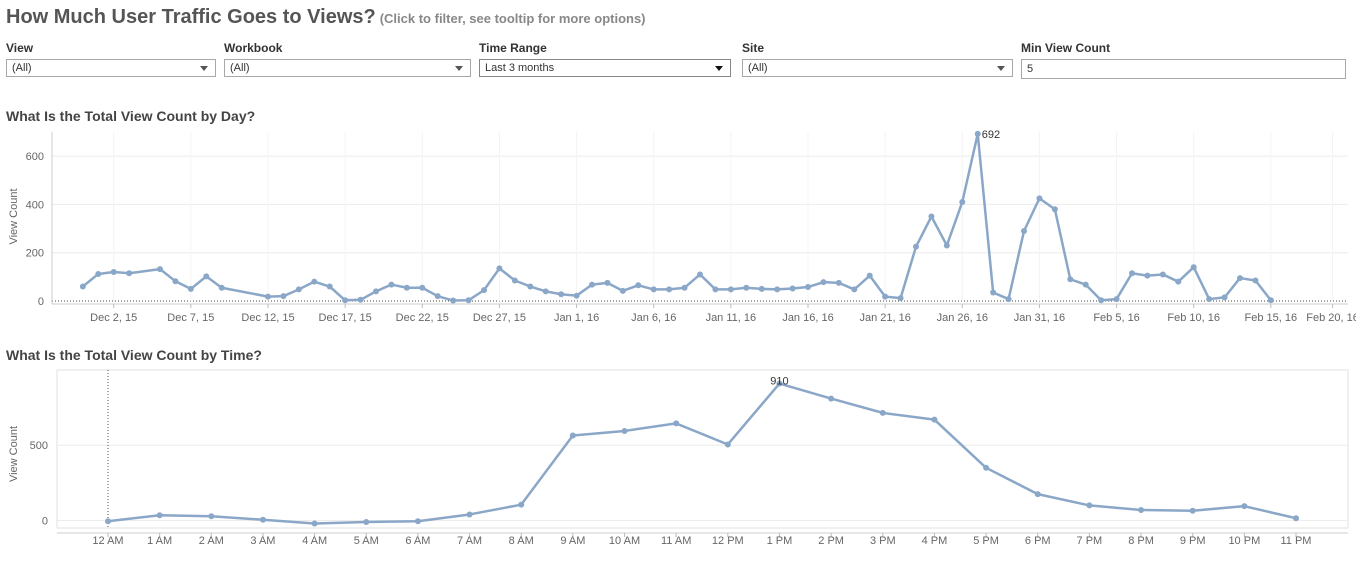  Describe the element at coordinates (134, 355) in the screenshot. I see `chart-title-by-time: What Is the Total View Count by Time?` at that location.